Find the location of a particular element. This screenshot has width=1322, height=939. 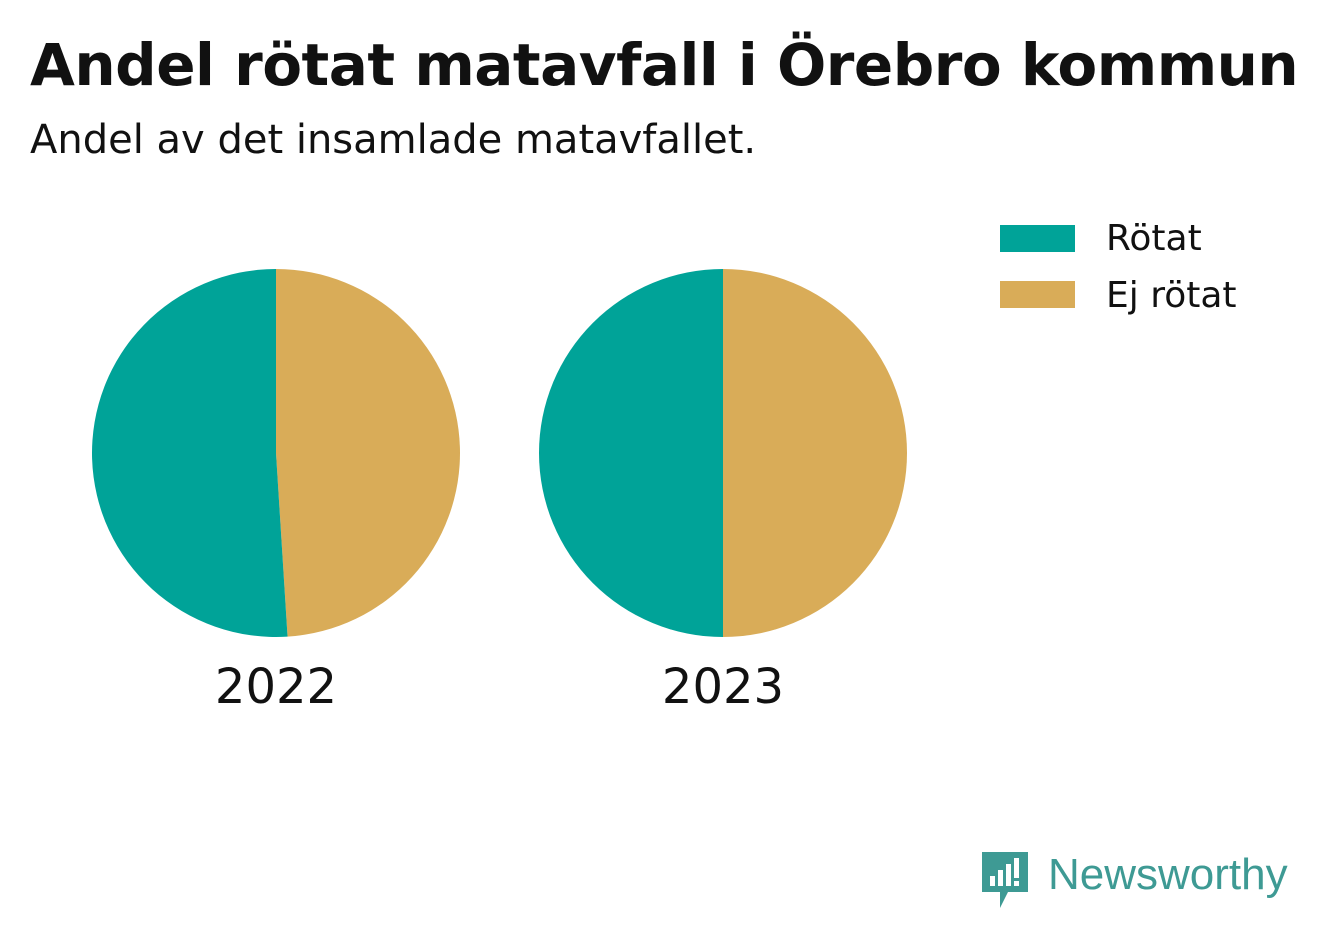

chart-title: Andel rötat matavfall i Örebro kommun is located at coordinates (664, 65).